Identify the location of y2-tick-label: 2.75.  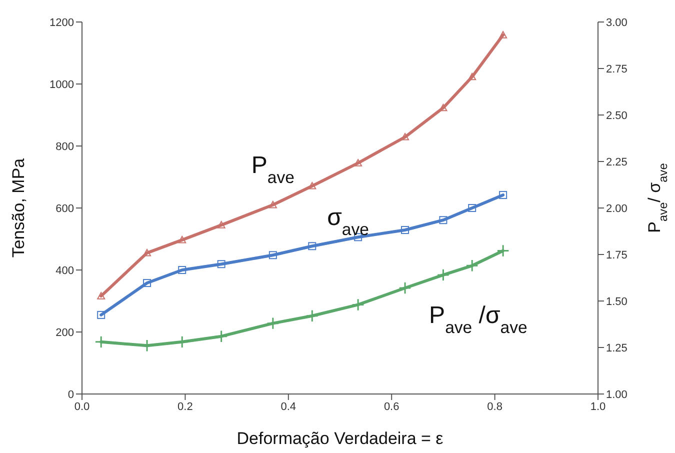
(617, 69).